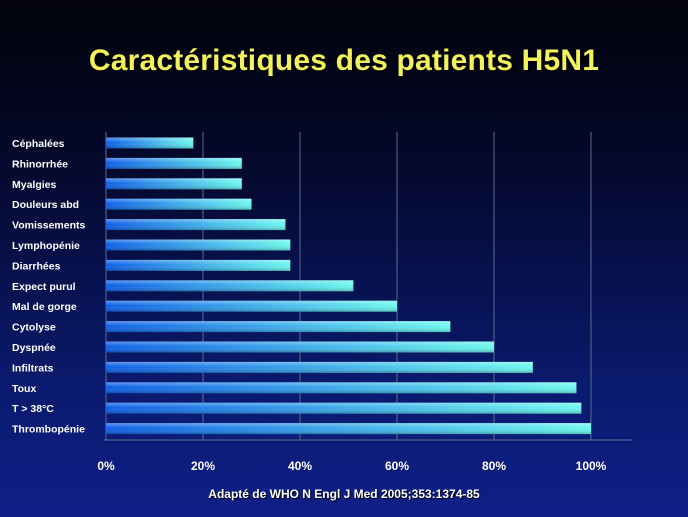 The width and height of the screenshot is (688, 517). What do you see at coordinates (397, 466) in the screenshot?
I see `x-tick-label: 60%` at bounding box center [397, 466].